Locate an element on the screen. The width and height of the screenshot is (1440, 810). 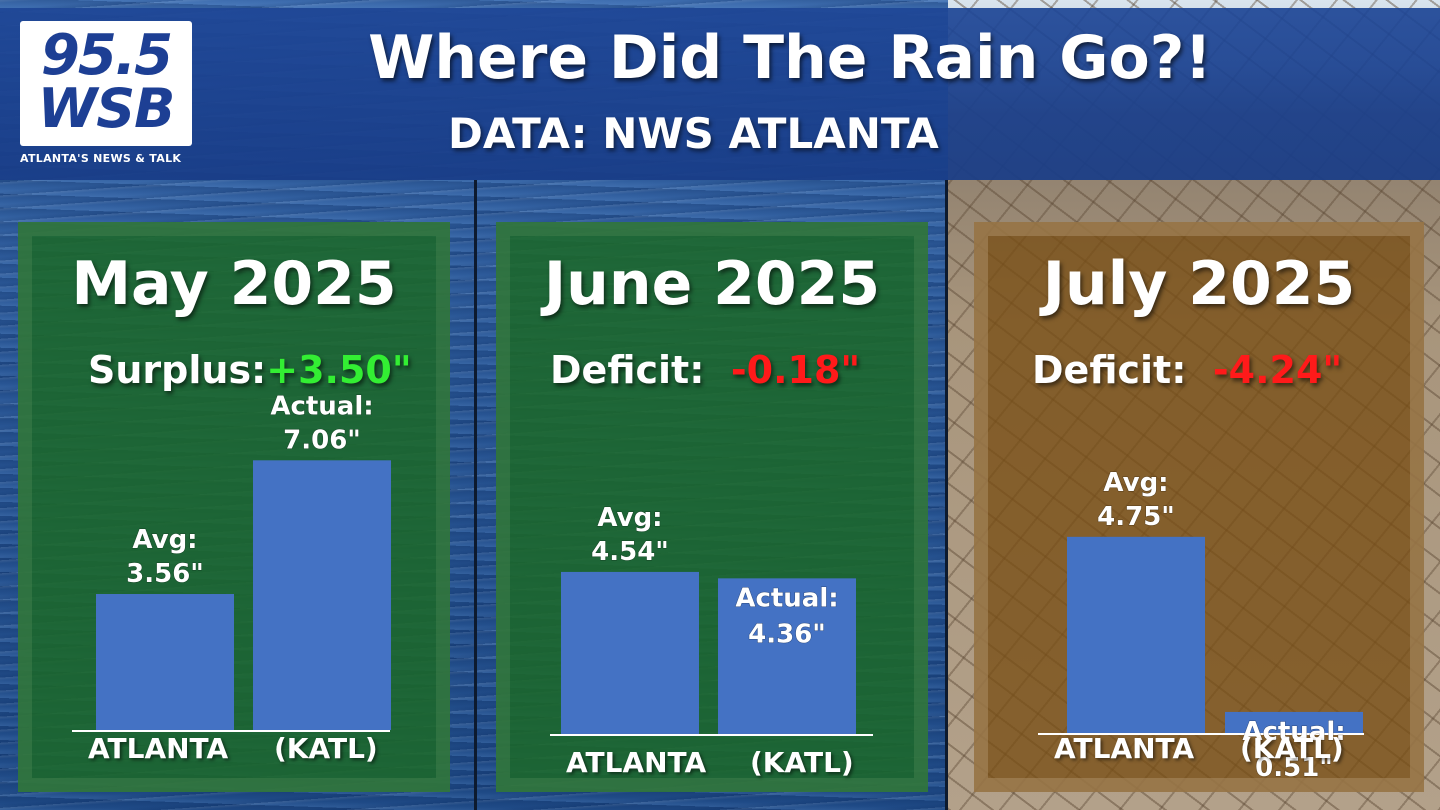
summary: Deficit: -0.18" is located at coordinates (705, 370).